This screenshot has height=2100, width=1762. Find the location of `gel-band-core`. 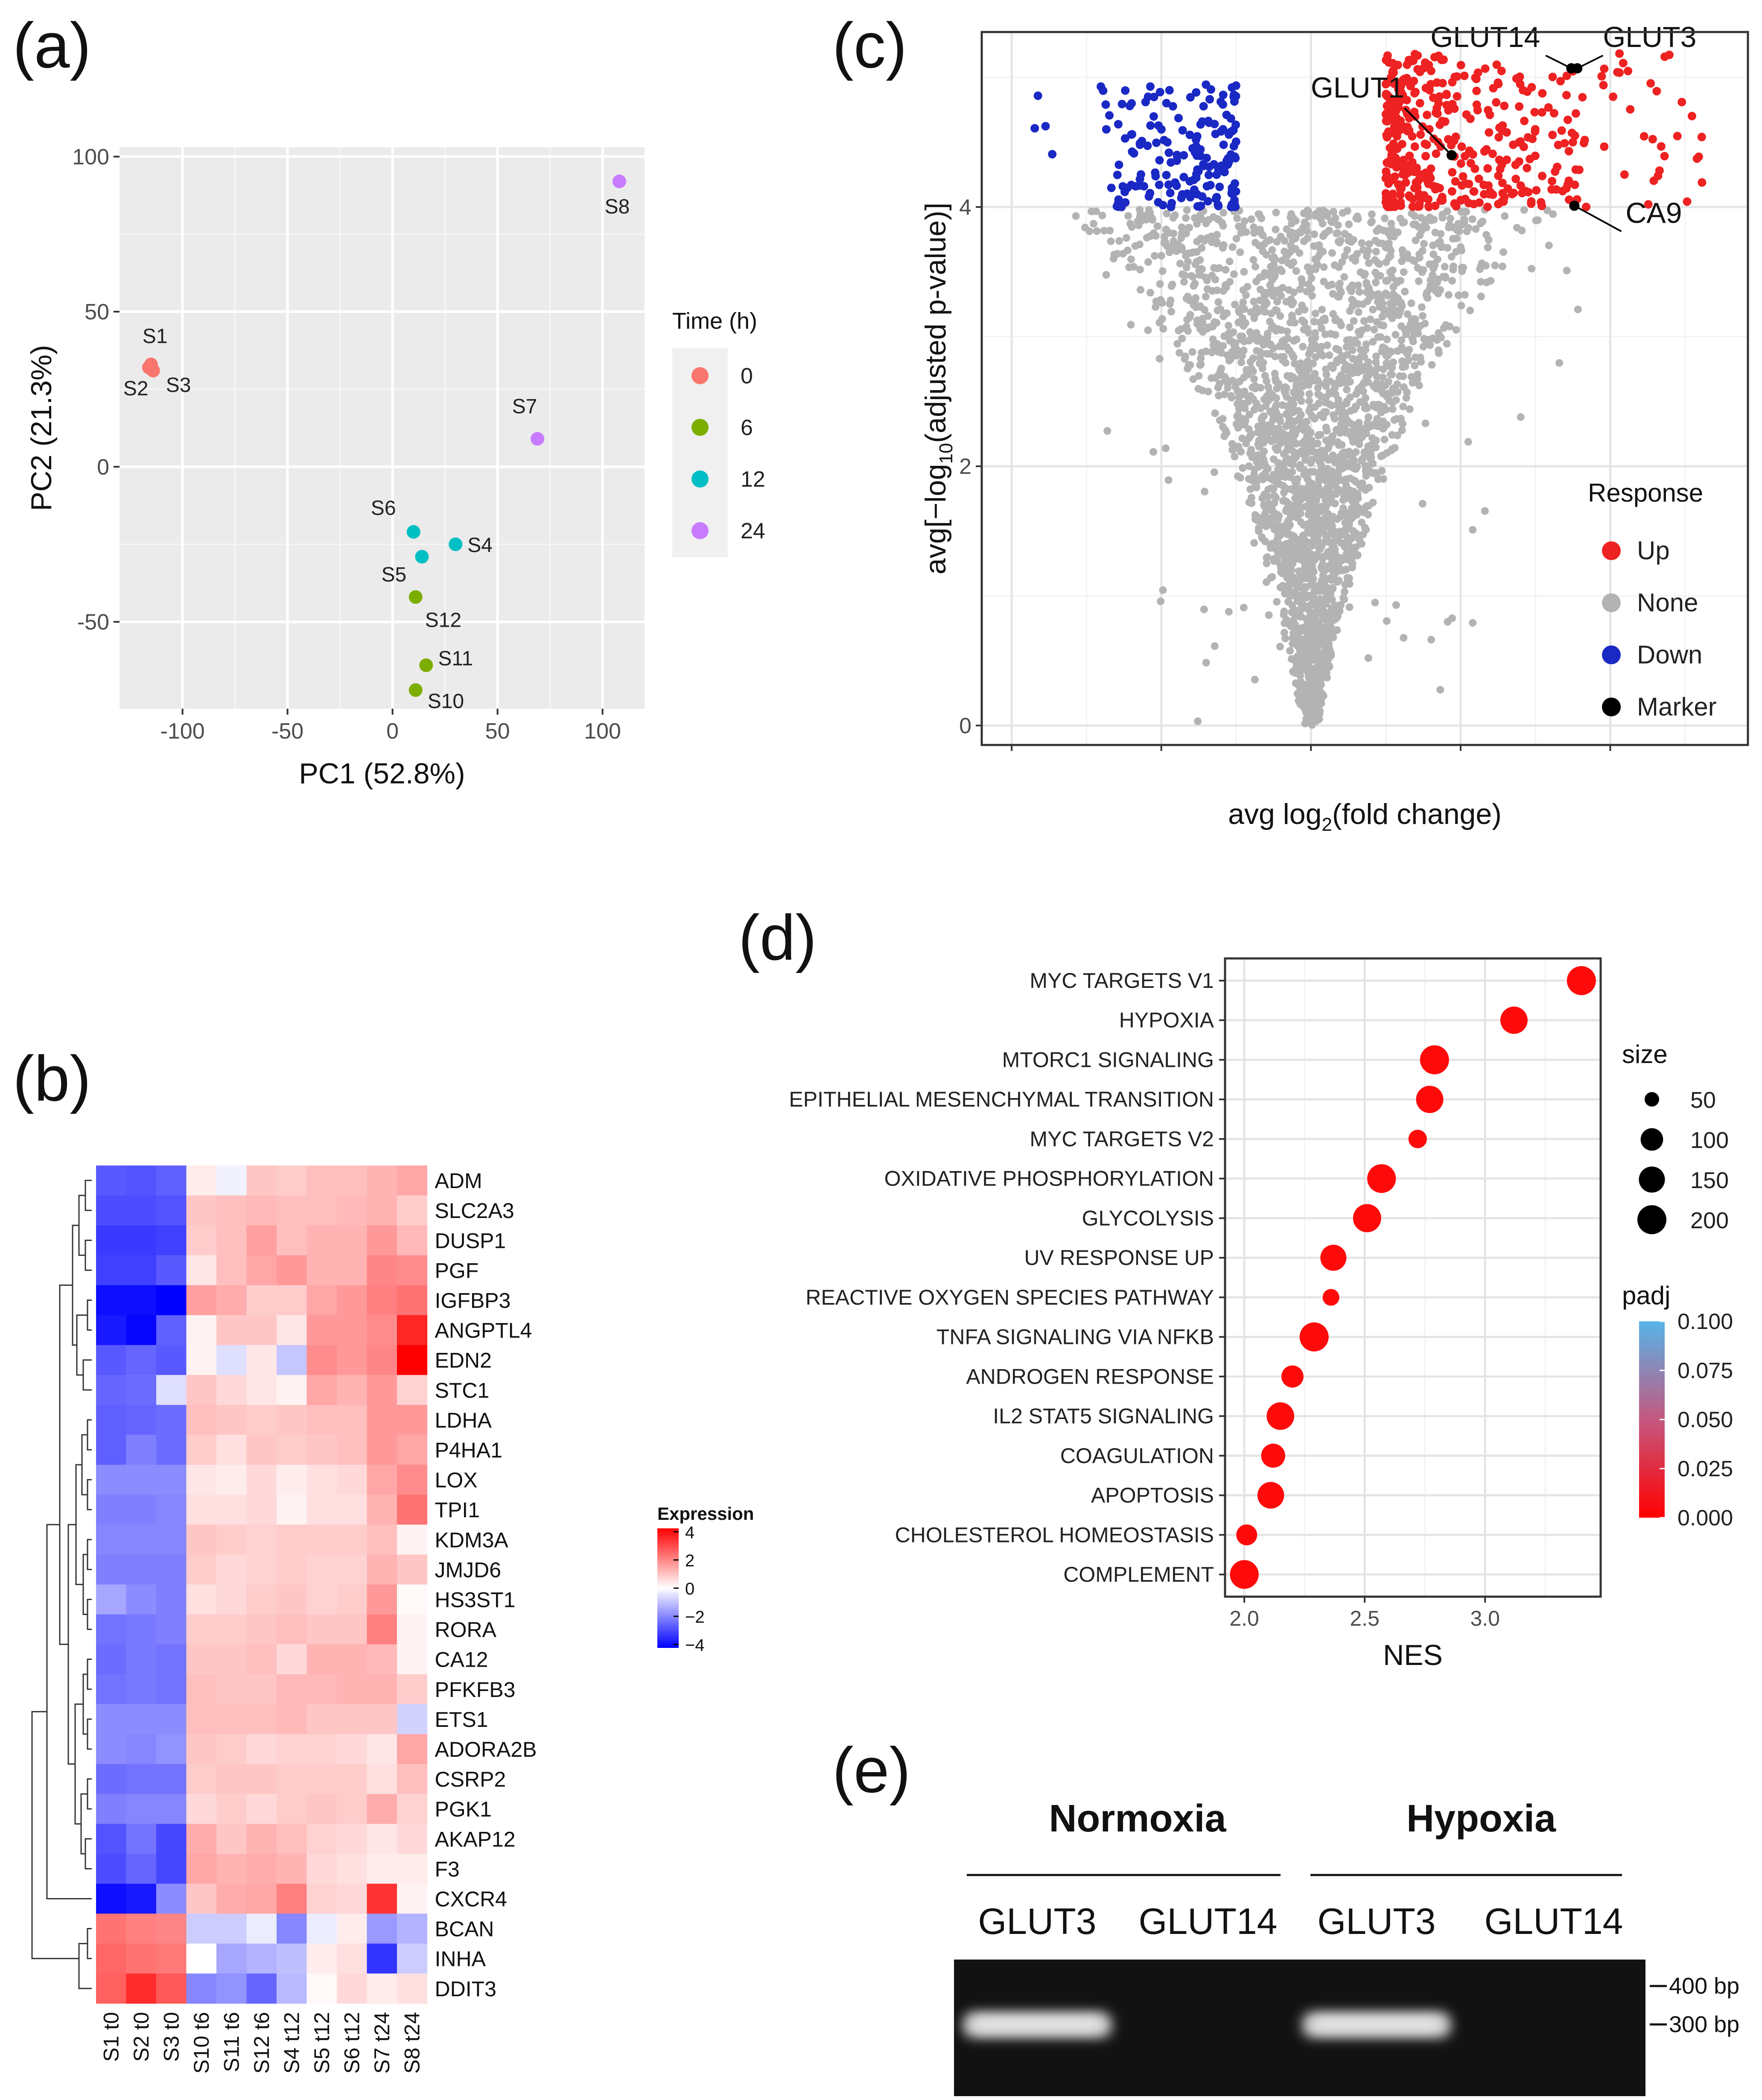

gel-band-core is located at coordinates (1377, 2024).